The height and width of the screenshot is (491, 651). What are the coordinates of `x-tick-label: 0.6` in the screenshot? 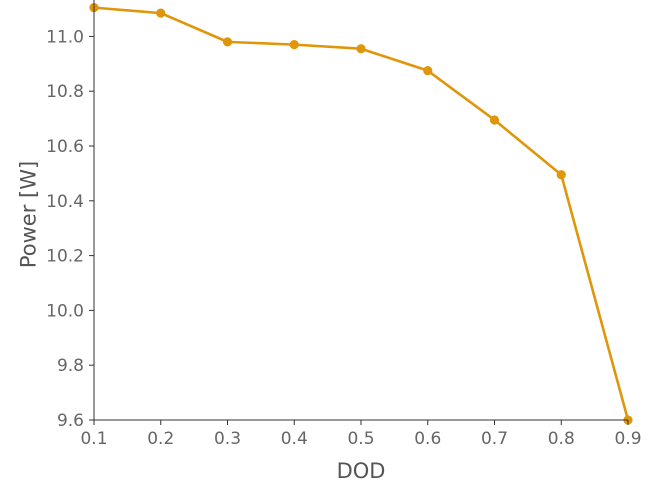 It's located at (427, 439).